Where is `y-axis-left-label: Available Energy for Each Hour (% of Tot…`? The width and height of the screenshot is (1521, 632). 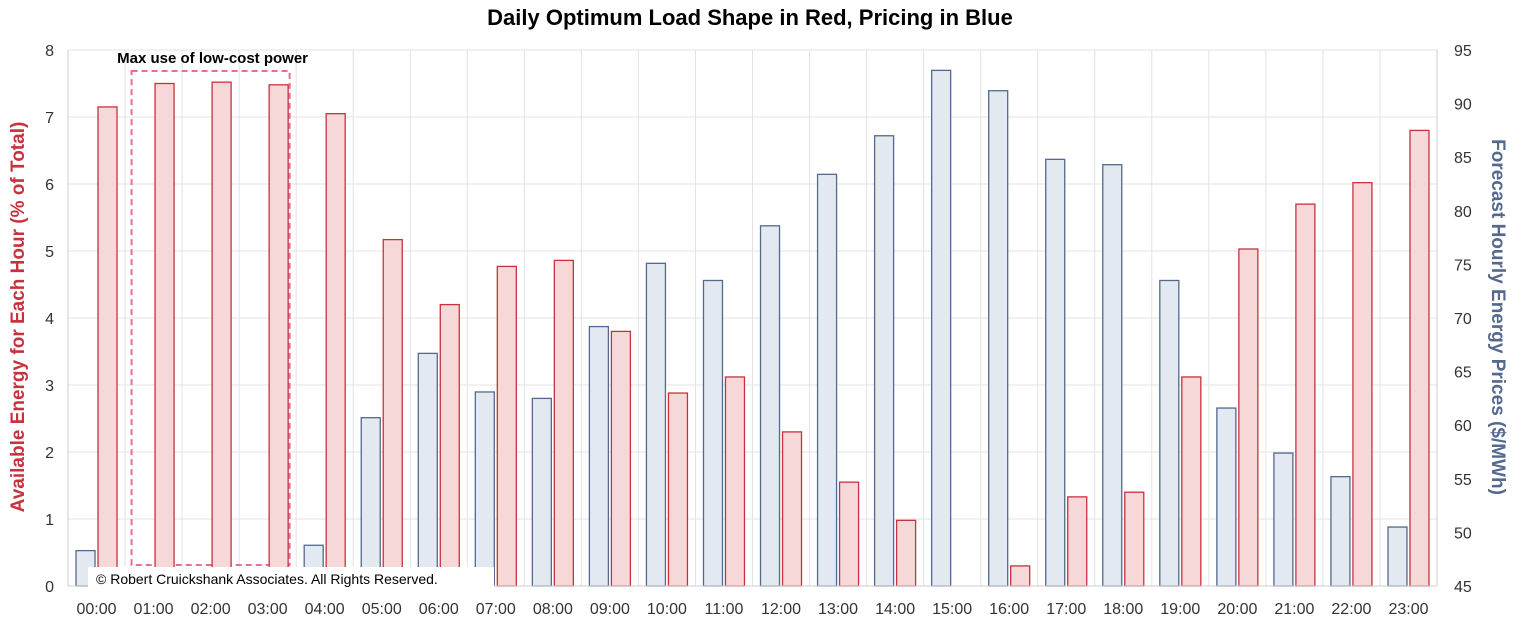
y-axis-left-label: Available Energy for Each Hour (% of Tot… is located at coordinates (18, 317).